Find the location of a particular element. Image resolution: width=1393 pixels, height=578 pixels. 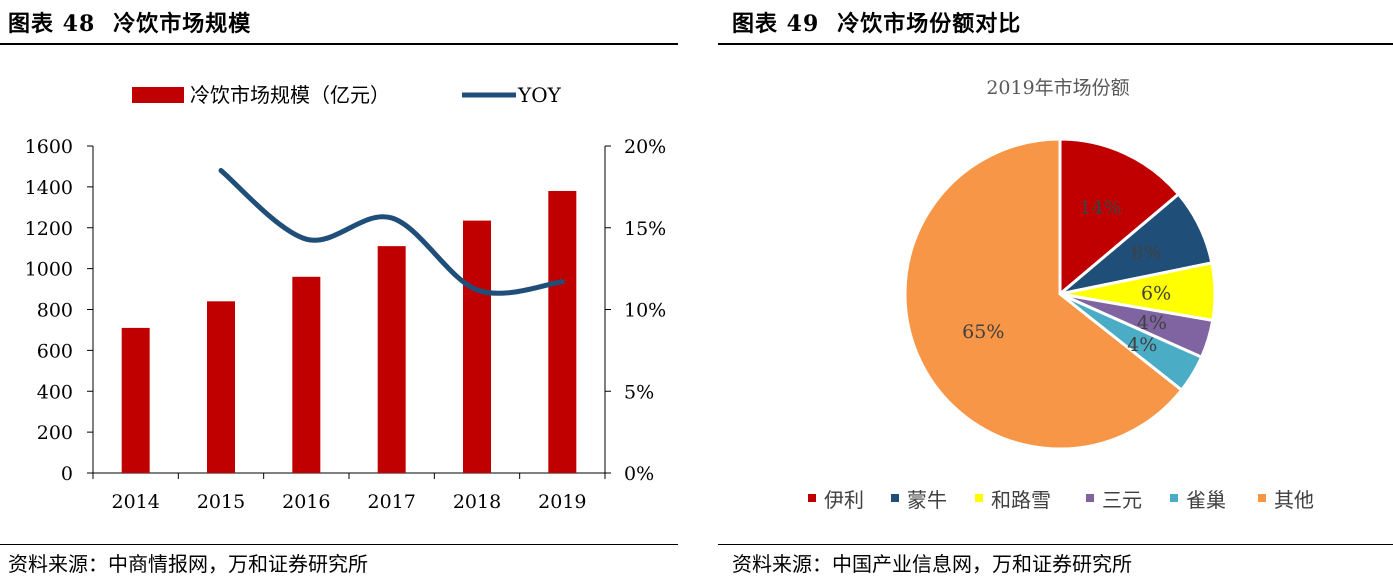

bar-2016 is located at coordinates (306, 374).